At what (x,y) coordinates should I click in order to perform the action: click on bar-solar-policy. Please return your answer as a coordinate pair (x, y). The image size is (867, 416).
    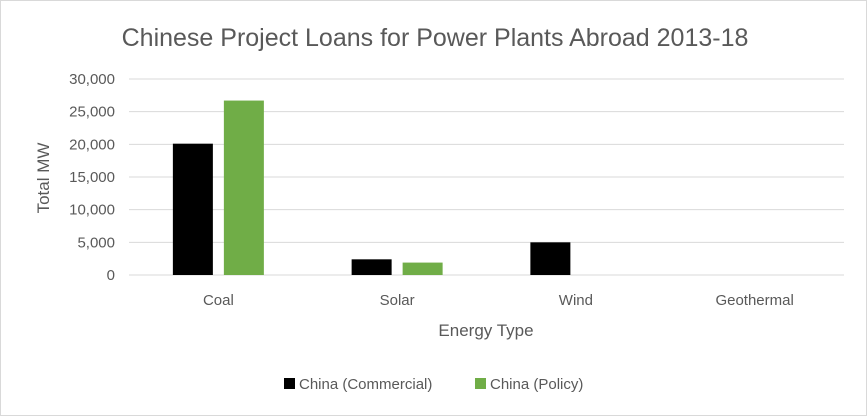
    Looking at the image, I should click on (422, 268).